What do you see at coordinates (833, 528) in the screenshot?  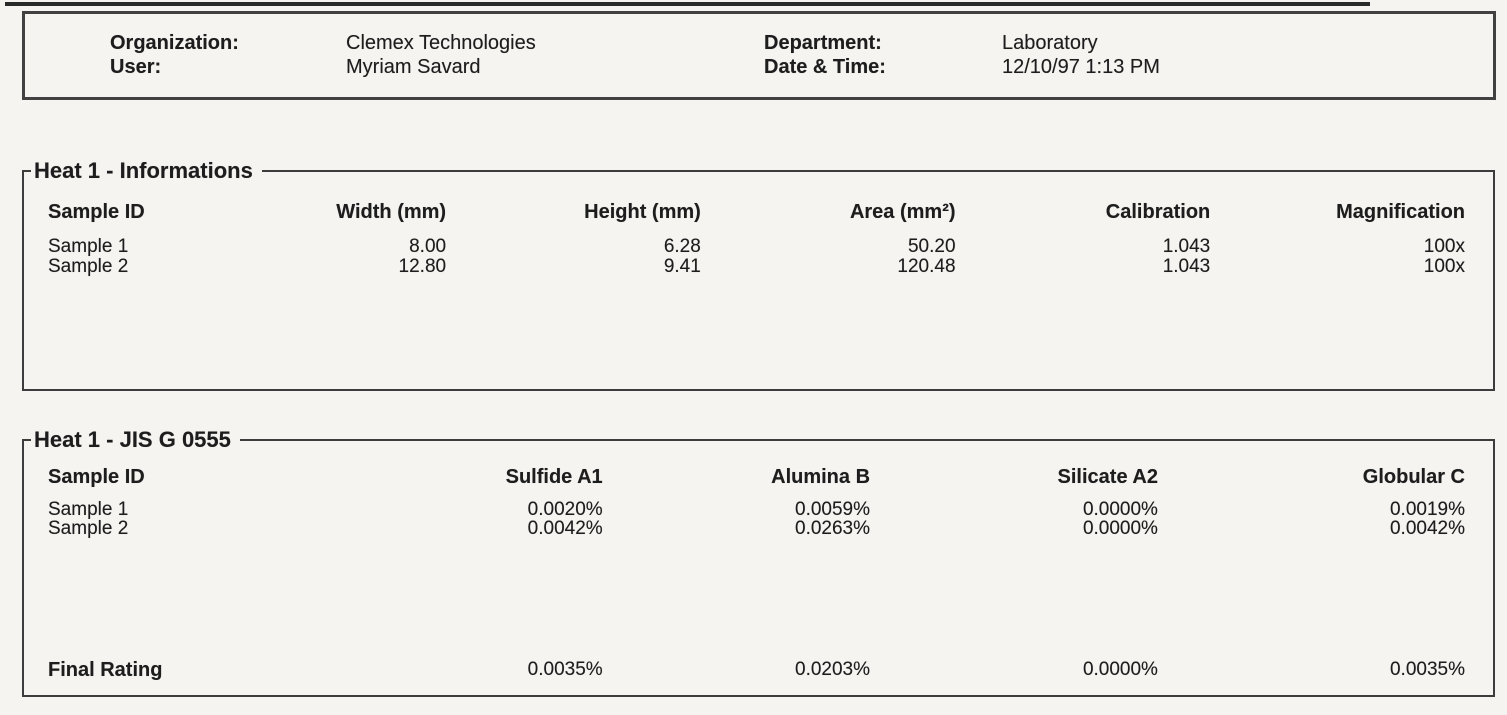 I see `cell: 0.0263%` at bounding box center [833, 528].